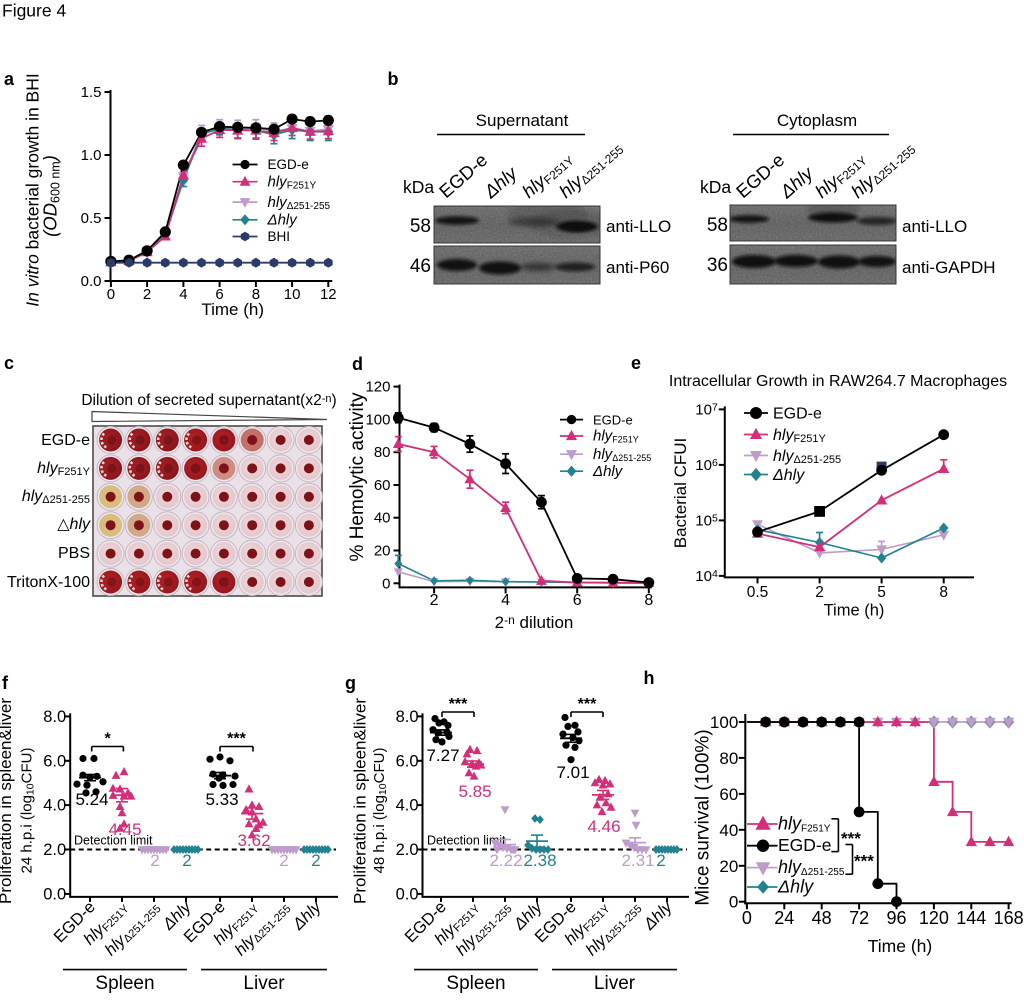  What do you see at coordinates (420, 266) in the screenshot?
I see `svg-text: 46` at bounding box center [420, 266].